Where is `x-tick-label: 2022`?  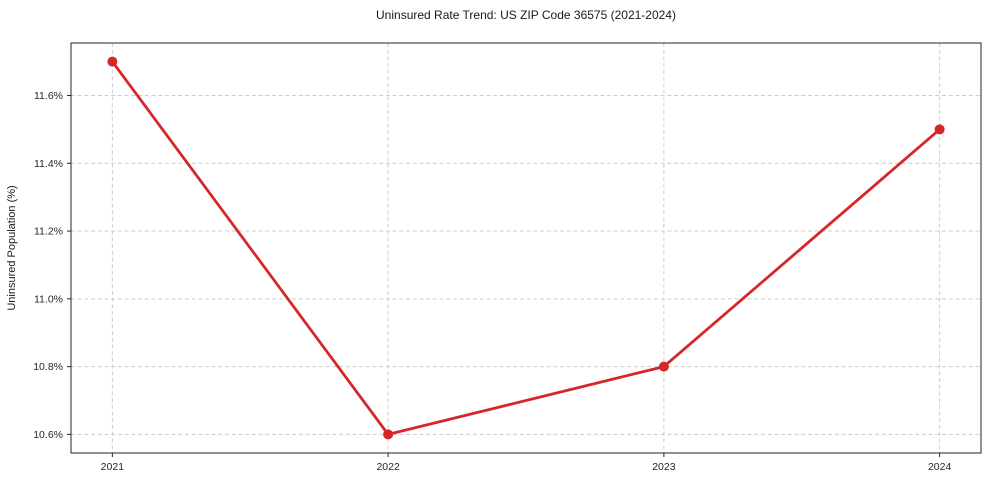
x-tick-label: 2022 is located at coordinates (388, 467).